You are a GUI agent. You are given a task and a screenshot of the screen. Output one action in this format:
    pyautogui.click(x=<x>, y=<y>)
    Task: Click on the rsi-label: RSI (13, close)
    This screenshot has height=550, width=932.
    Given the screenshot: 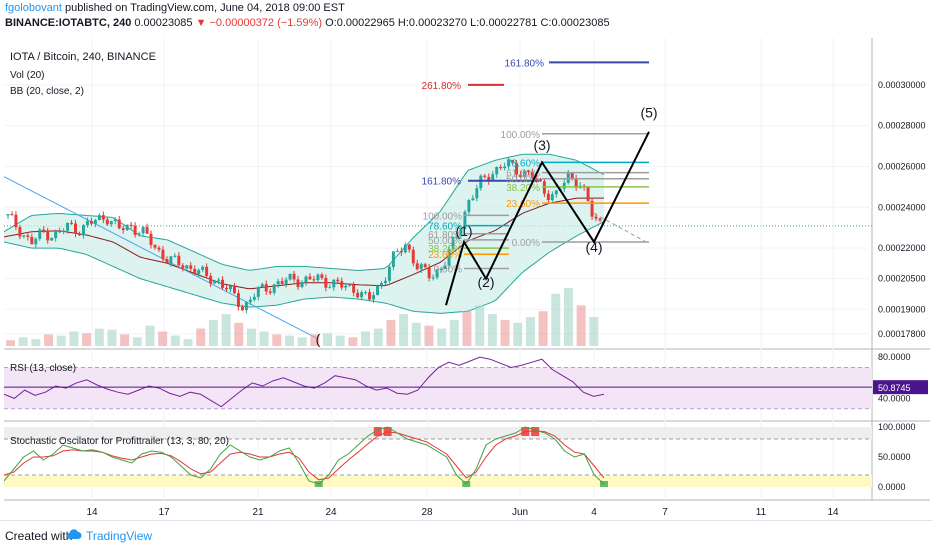 What is the action you would take?
    pyautogui.click(x=43, y=368)
    